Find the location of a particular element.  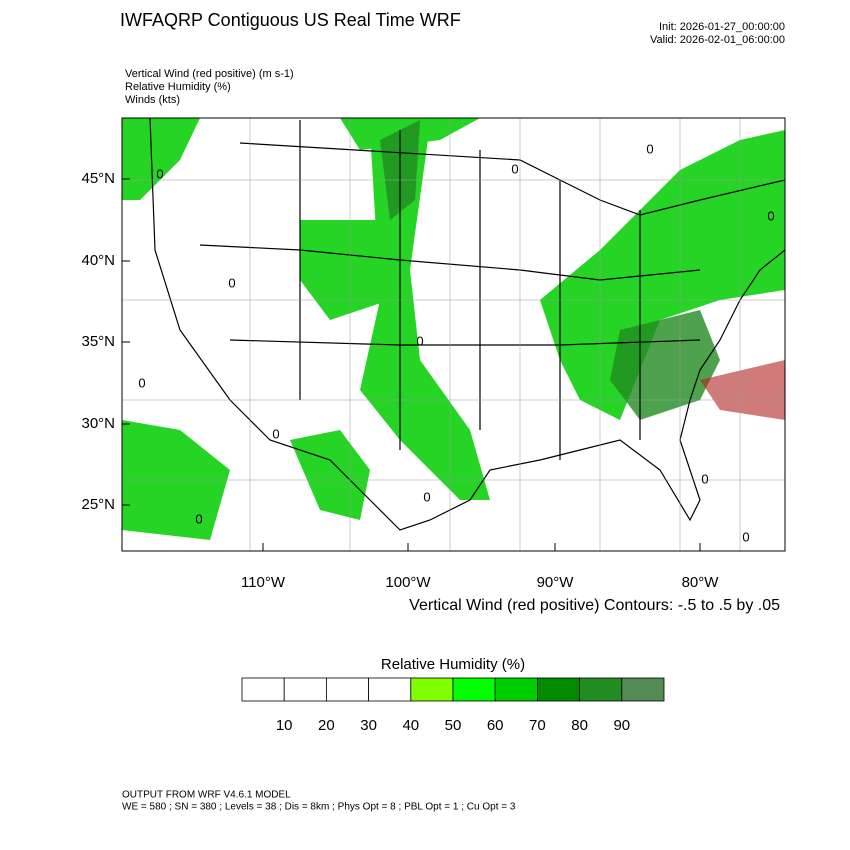

colorbar-tick-label: 40 is located at coordinates (410, 725).